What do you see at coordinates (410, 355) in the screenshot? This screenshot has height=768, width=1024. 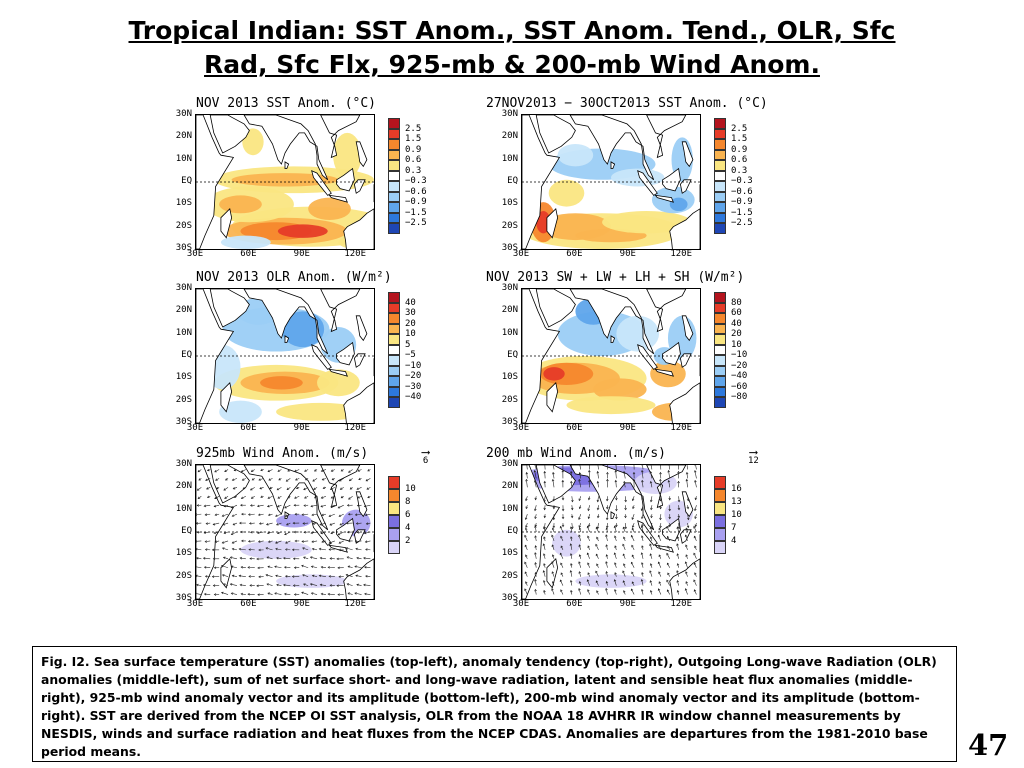 I see `colorbar-tick-label: −5` at bounding box center [410, 355].